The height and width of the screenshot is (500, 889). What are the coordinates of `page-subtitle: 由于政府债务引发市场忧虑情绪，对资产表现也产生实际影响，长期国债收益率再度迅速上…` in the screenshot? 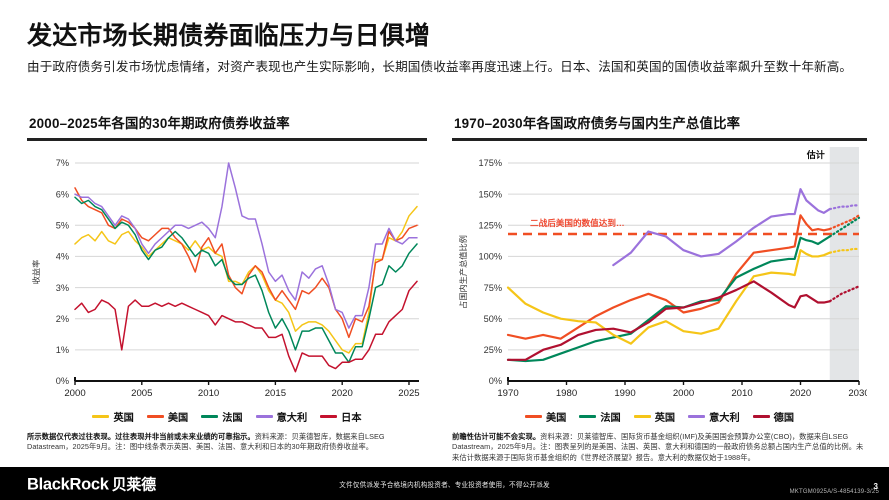 It's located at (440, 66).